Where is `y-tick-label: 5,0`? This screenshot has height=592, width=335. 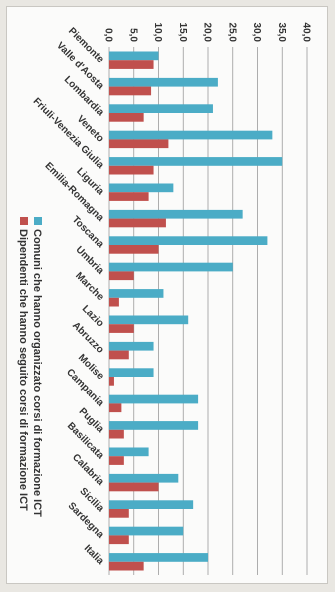
y-tick-label: 5,0 is located at coordinates (132, 35).